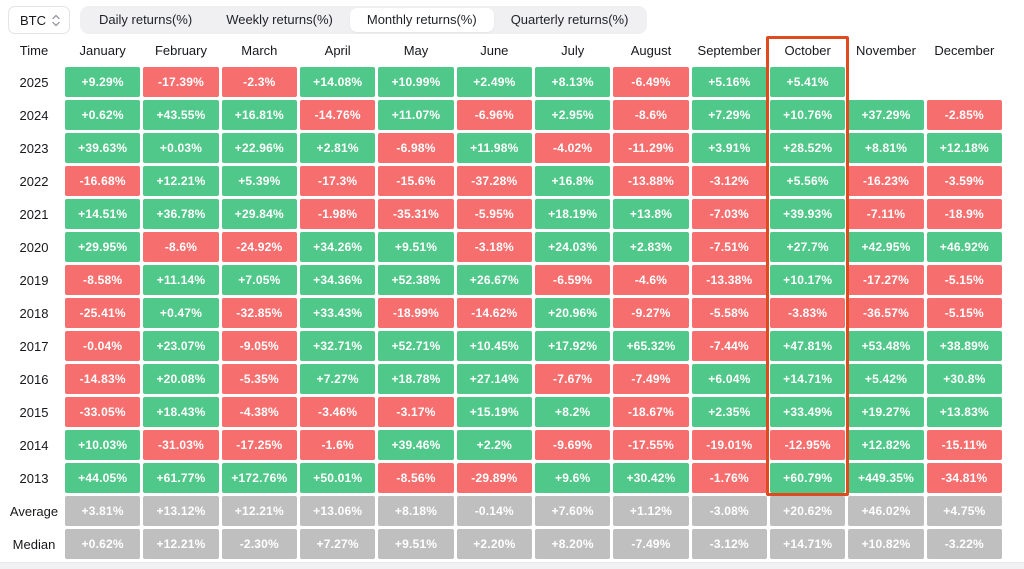 This screenshot has height=569, width=1024. What do you see at coordinates (886, 346) in the screenshot?
I see `return-cell: +53.48%` at bounding box center [886, 346].